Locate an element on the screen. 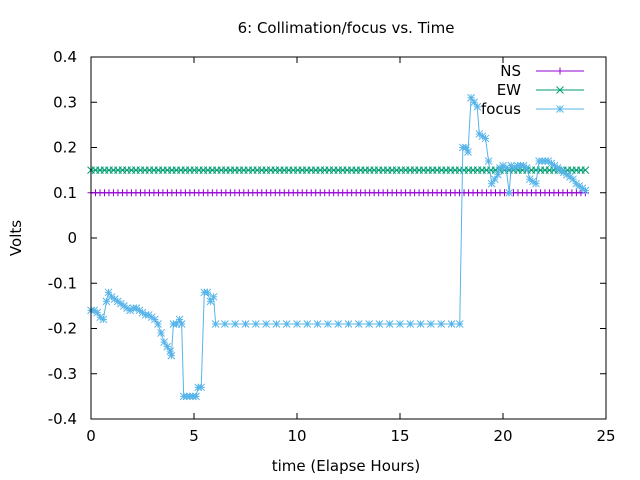 The height and width of the screenshot is (480, 640). x-tick-label: 5 is located at coordinates (194, 436).